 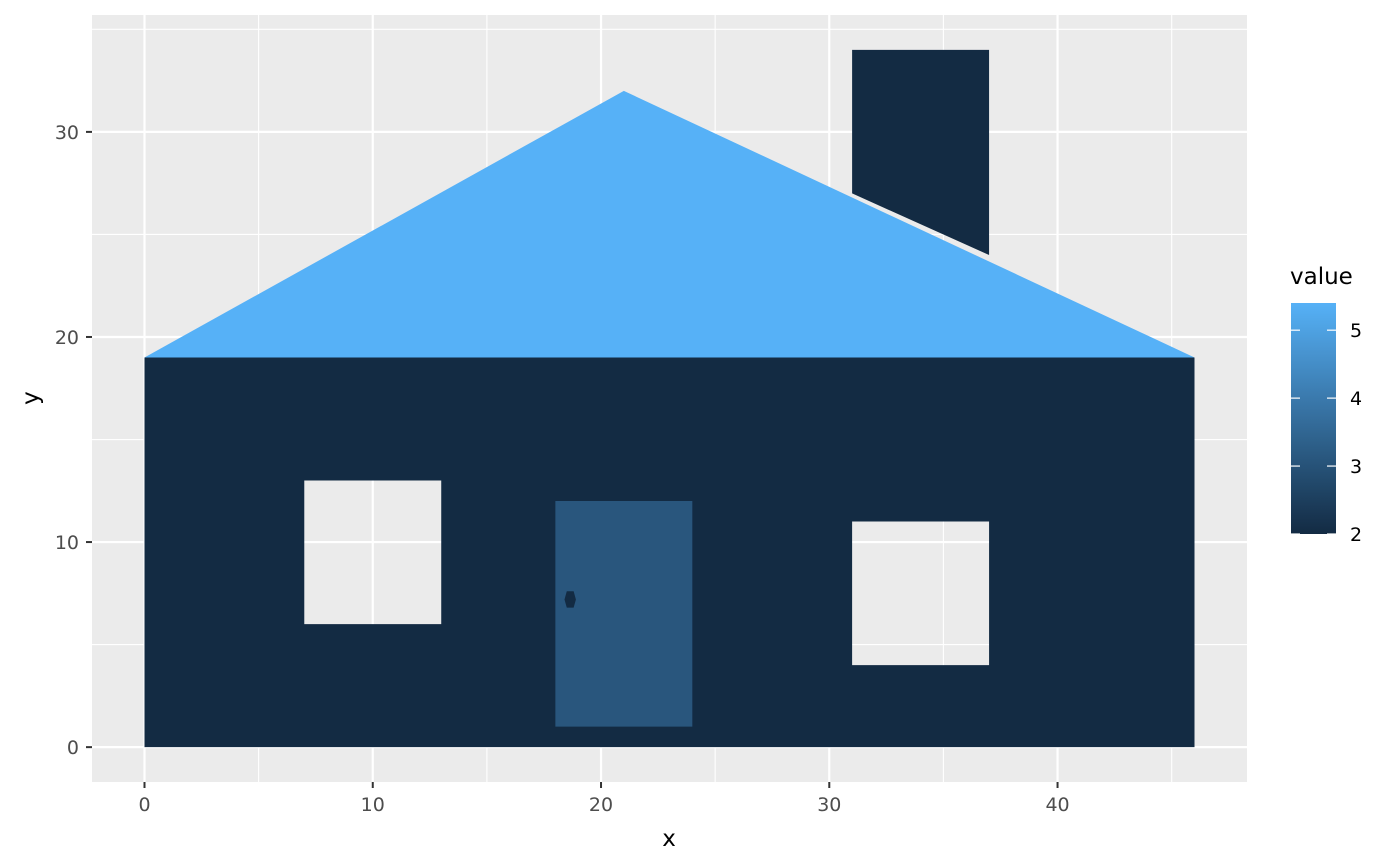 What do you see at coordinates (144, 805) in the screenshot?
I see `x-tick-label: 0` at bounding box center [144, 805].